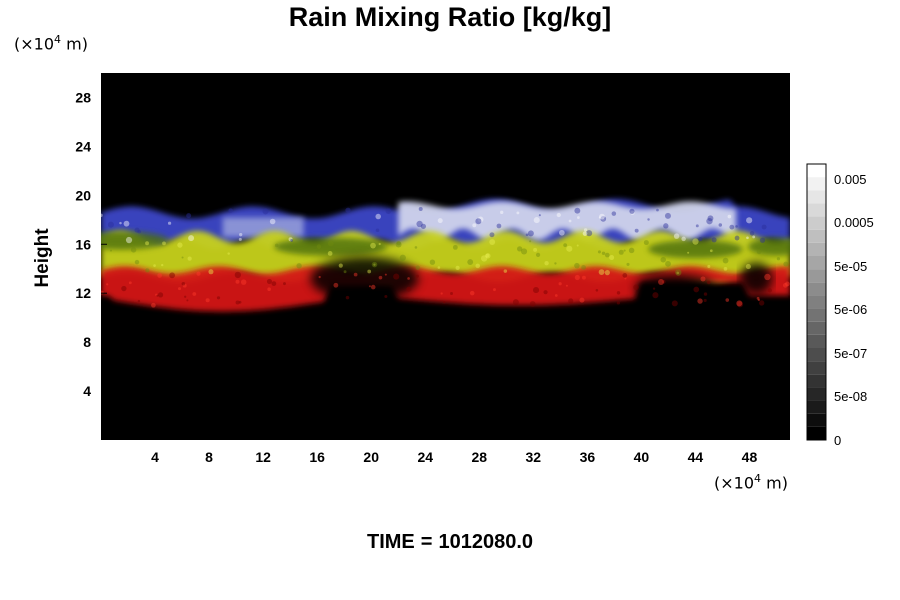  Describe the element at coordinates (854, 222) in the screenshot. I see `colorbar-label: 0.0005` at that location.